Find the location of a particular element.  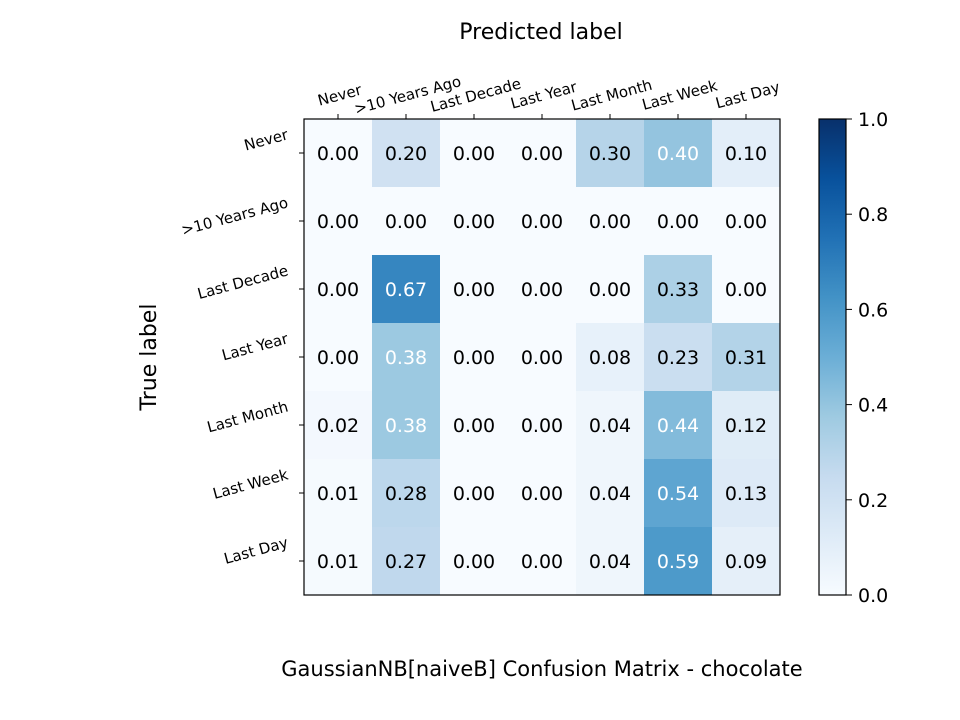

colorbar-gradient is located at coordinates (832, 357).